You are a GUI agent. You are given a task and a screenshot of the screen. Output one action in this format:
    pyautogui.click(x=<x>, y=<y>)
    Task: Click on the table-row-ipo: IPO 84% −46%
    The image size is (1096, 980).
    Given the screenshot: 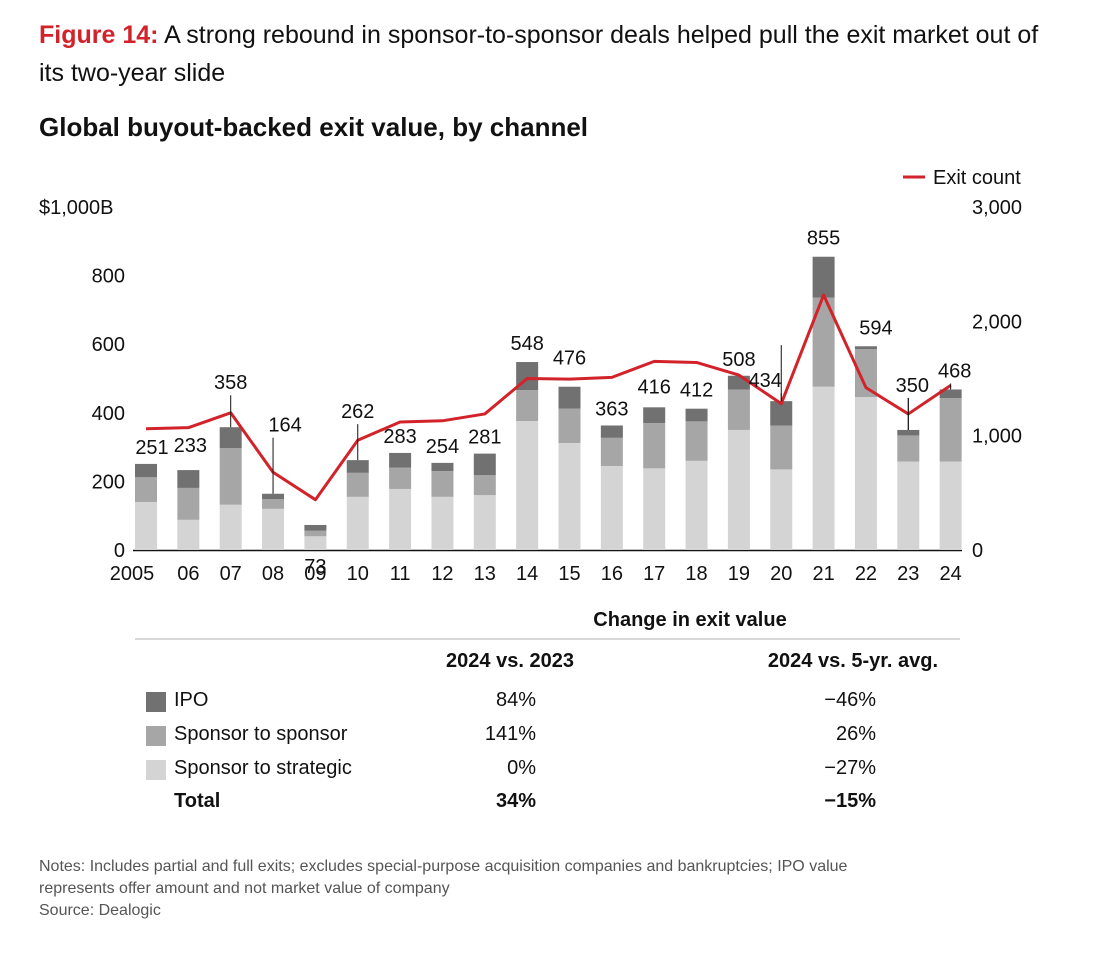 What is the action you would take?
    pyautogui.click(x=548, y=704)
    